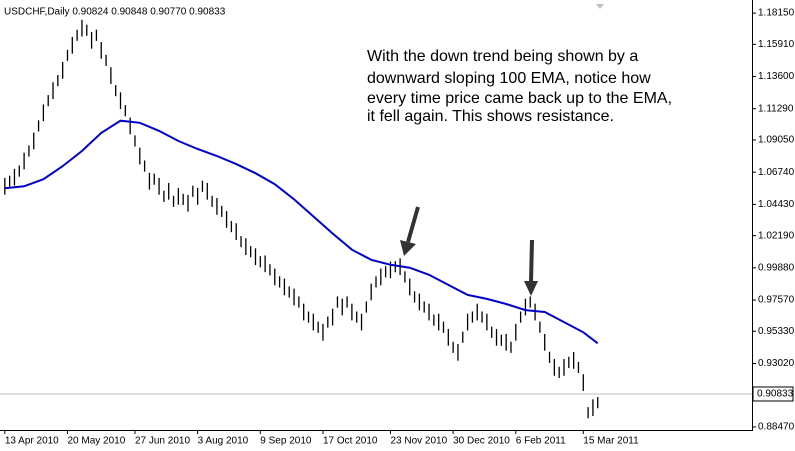 The width and height of the screenshot is (795, 451). What do you see at coordinates (162, 441) in the screenshot?
I see `x-tick-label: 27 Jun 2010` at bounding box center [162, 441].